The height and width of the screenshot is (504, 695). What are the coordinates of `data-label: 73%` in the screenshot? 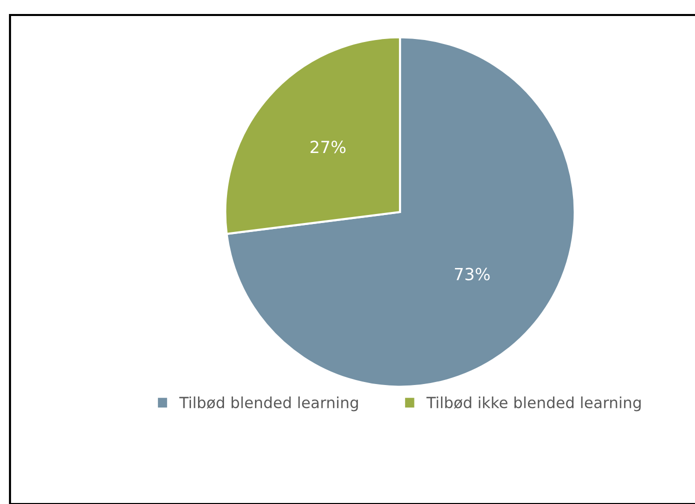 It's located at (472, 274).